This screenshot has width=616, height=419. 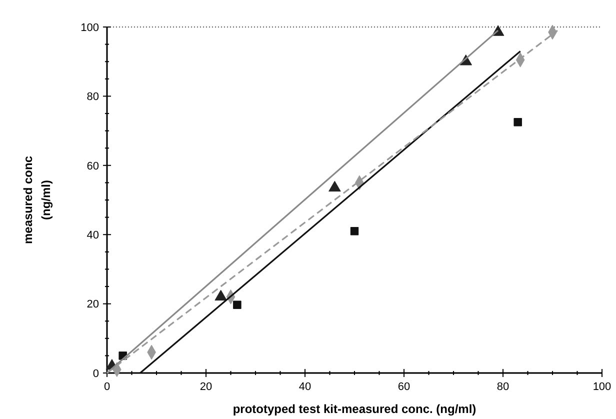 I want to click on y-tick-label: 60, so click(x=92, y=166).